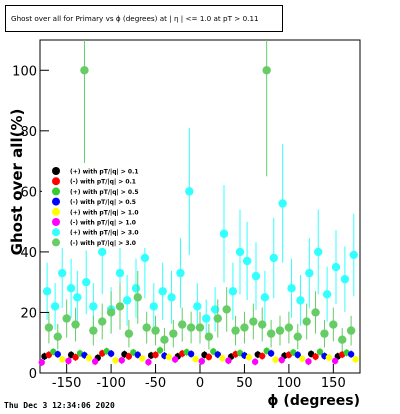  I want to click on timestamp-footer: Thu Dec 3 12:34:06 2020, so click(59, 405).